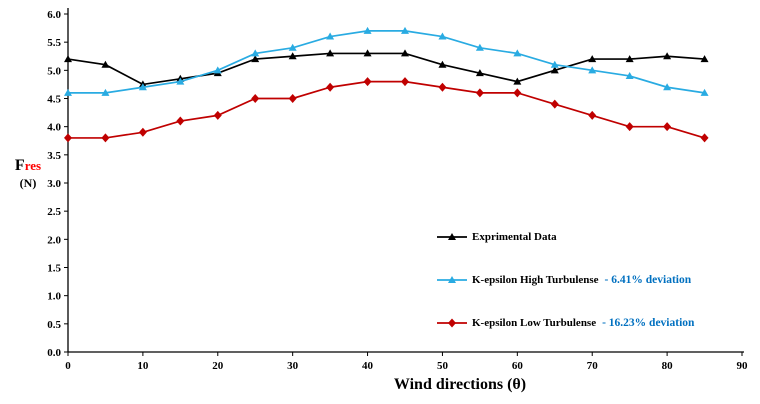  I want to click on y-tick-label: 2.5, so click(54, 212).